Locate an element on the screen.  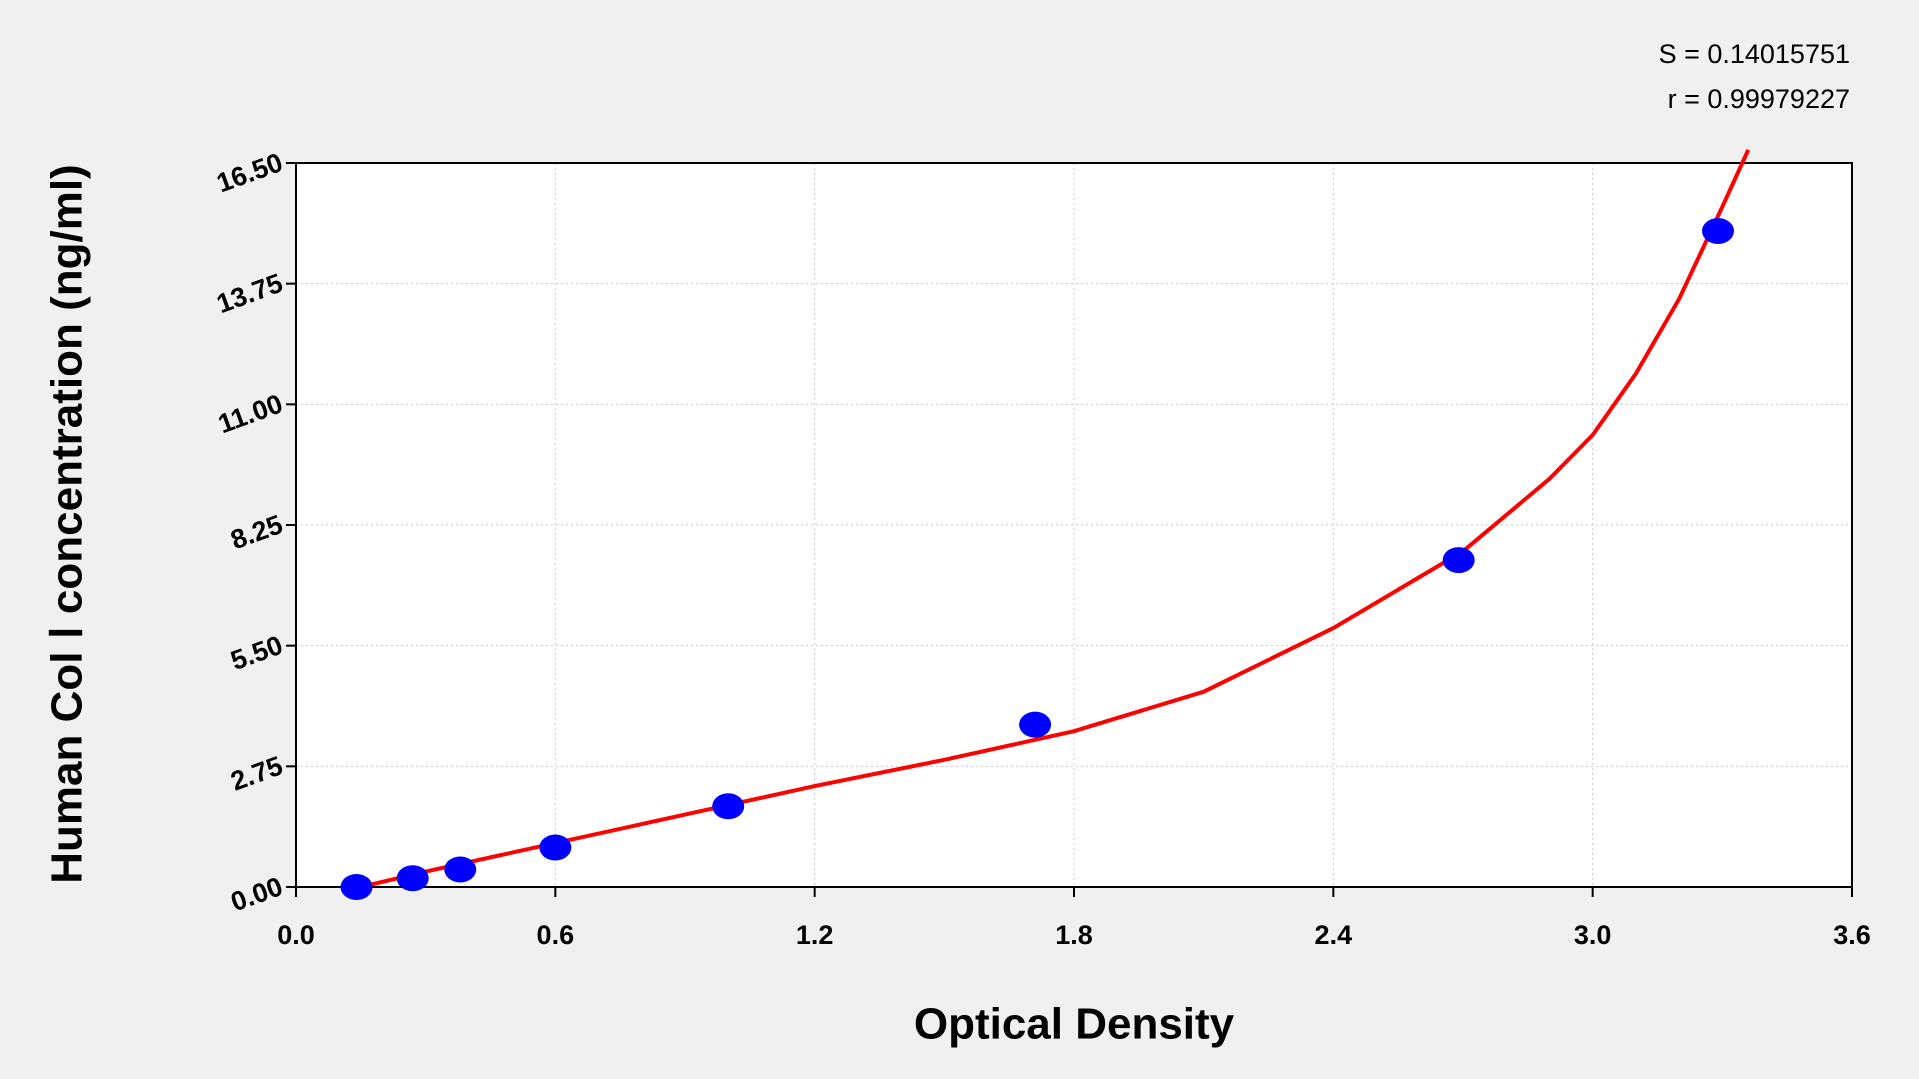
y-tick-label: 16.50 is located at coordinates (250, 172).